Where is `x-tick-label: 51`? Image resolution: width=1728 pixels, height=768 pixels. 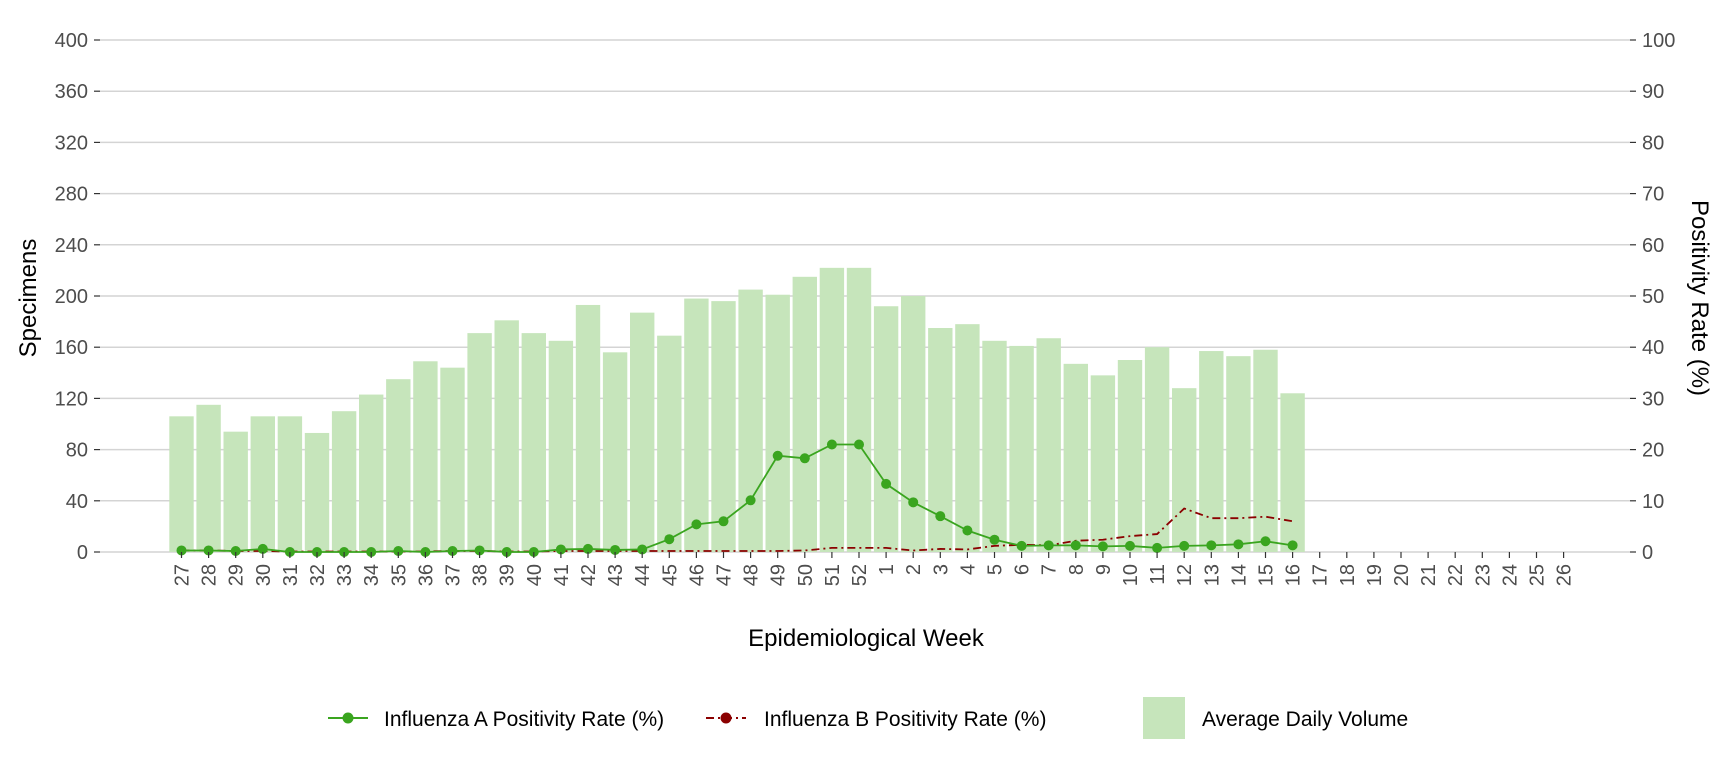
x-tick-label: 51 is located at coordinates (833, 575).